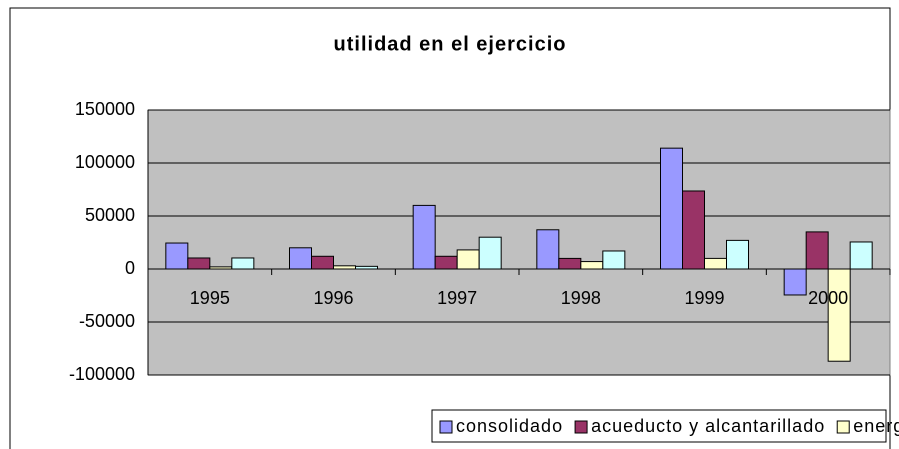 This screenshot has width=899, height=449. I want to click on y-tick-label: 150000, so click(105, 109).